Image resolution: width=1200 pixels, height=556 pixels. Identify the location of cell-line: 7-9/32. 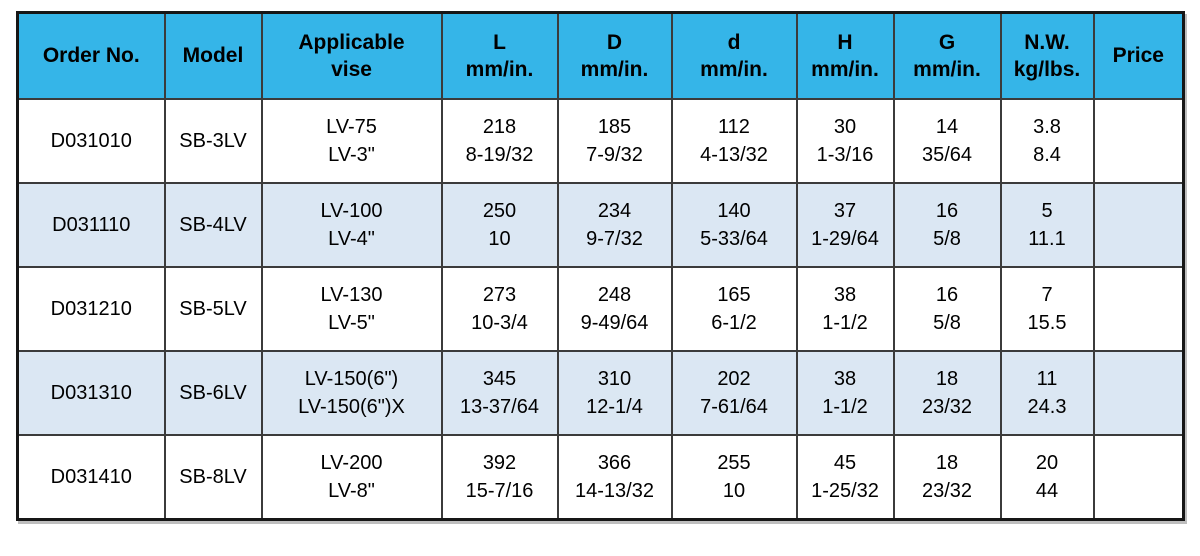
(614, 155).